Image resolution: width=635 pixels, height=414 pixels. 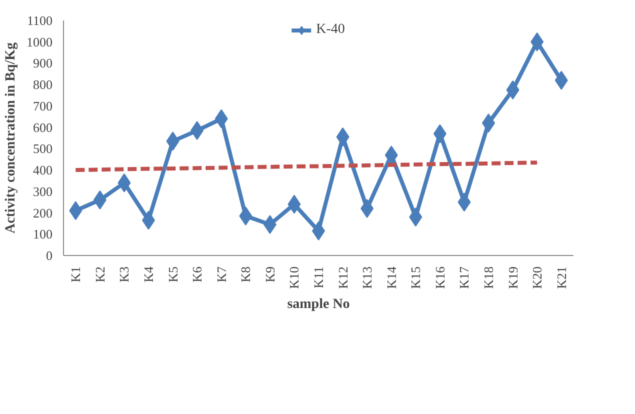 What do you see at coordinates (561, 277) in the screenshot?
I see `x-tick-label: K21` at bounding box center [561, 277].